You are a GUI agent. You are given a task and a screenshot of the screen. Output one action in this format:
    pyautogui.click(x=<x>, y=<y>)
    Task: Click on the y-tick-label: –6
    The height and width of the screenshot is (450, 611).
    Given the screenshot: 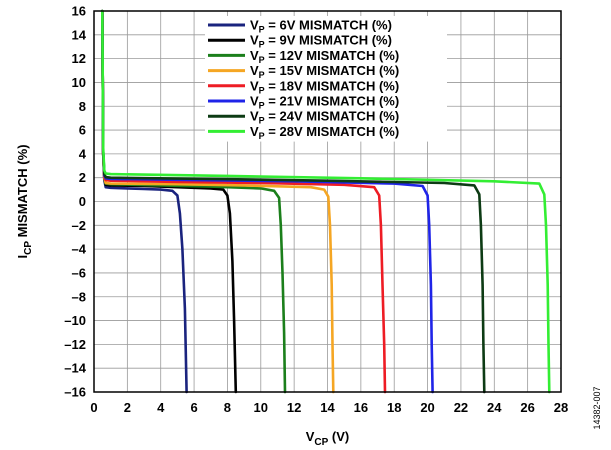 What is the action you would take?
    pyautogui.click(x=79, y=272)
    